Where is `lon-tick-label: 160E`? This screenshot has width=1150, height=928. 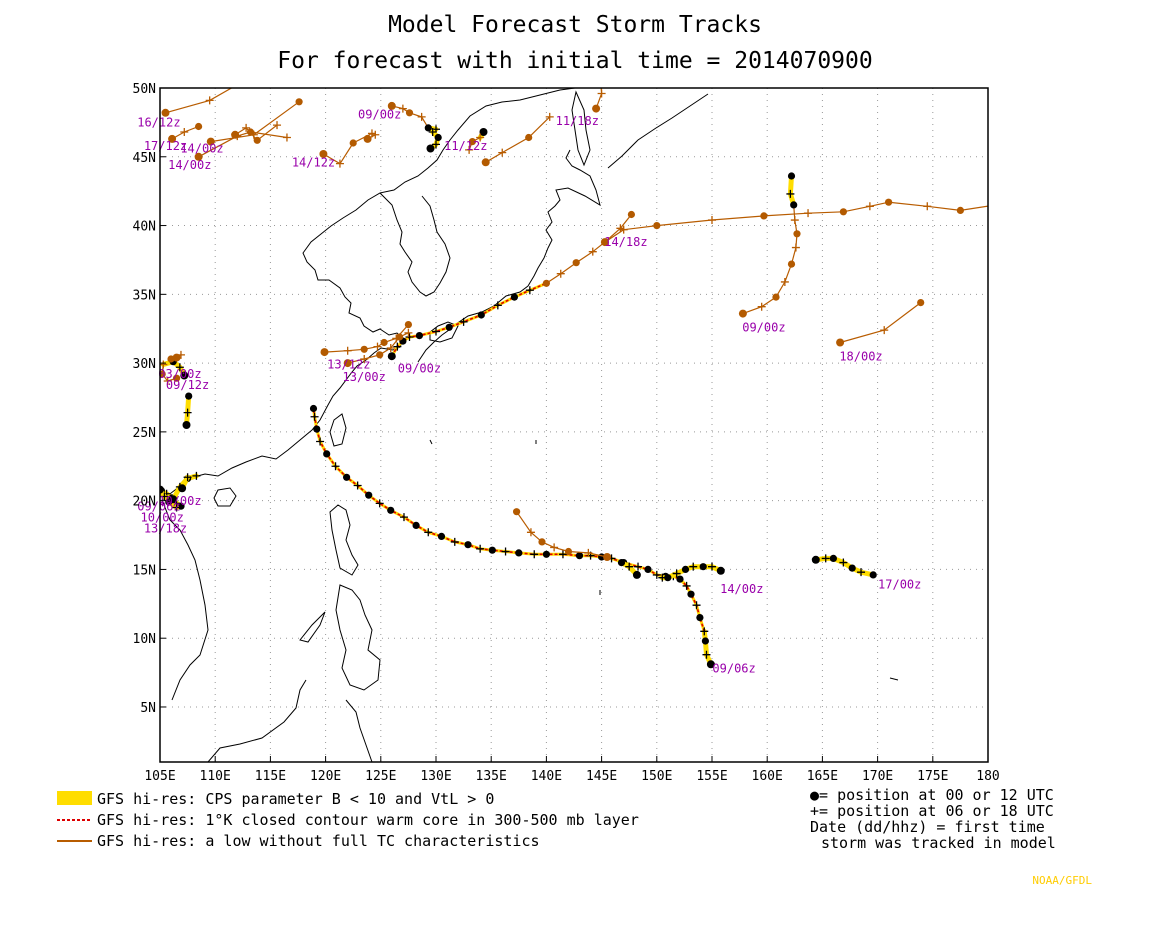 lon-tick-label: 160E is located at coordinates (767, 776).